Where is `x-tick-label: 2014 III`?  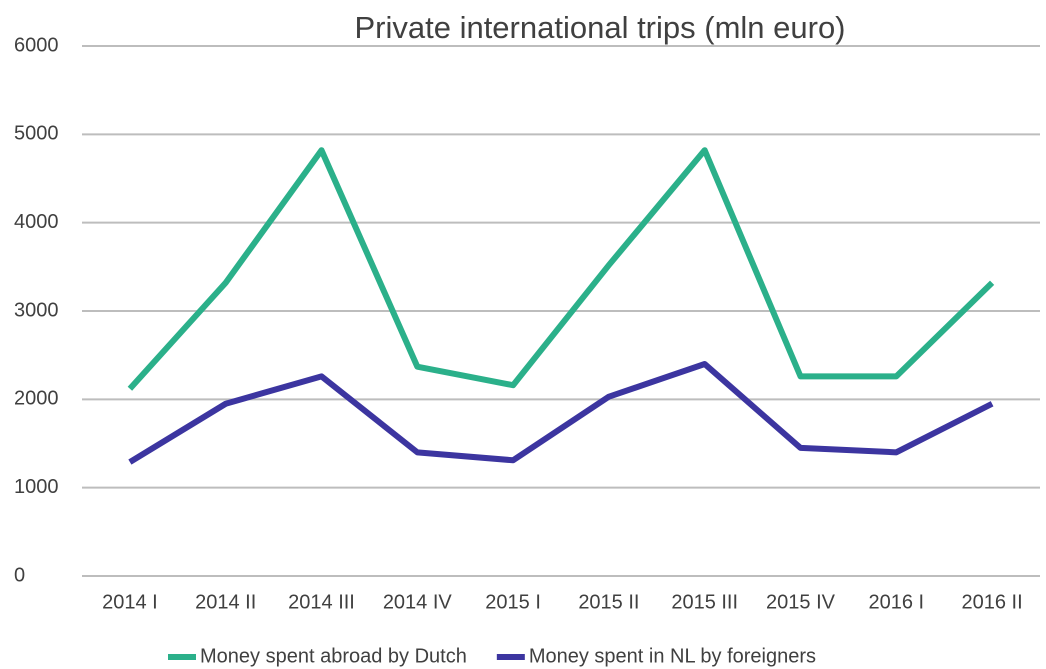
x-tick-label: 2014 III is located at coordinates (321, 602).